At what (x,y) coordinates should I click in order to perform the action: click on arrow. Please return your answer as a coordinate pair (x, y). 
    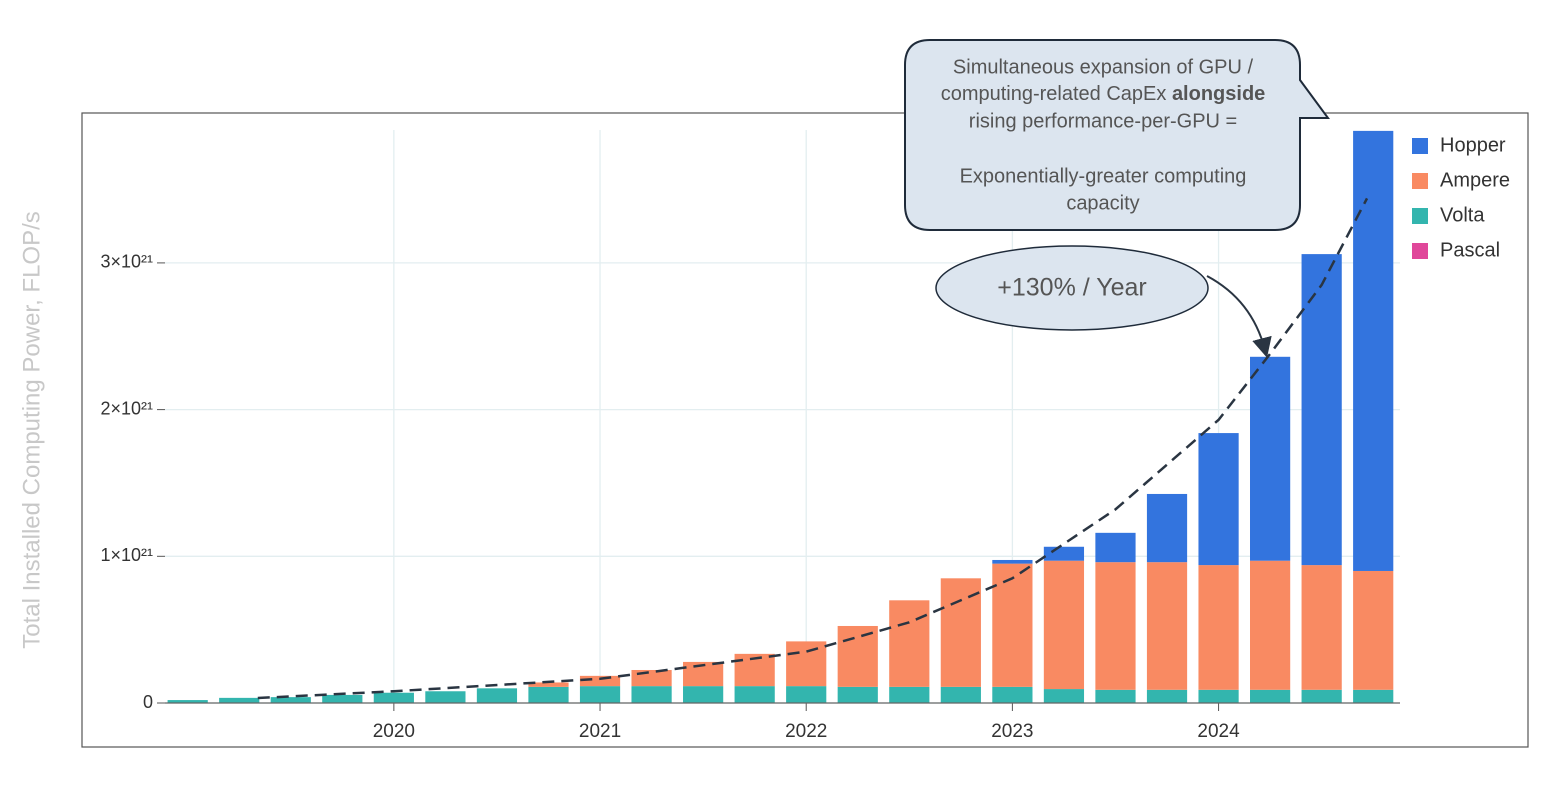
    Looking at the image, I should click on (1239, 316).